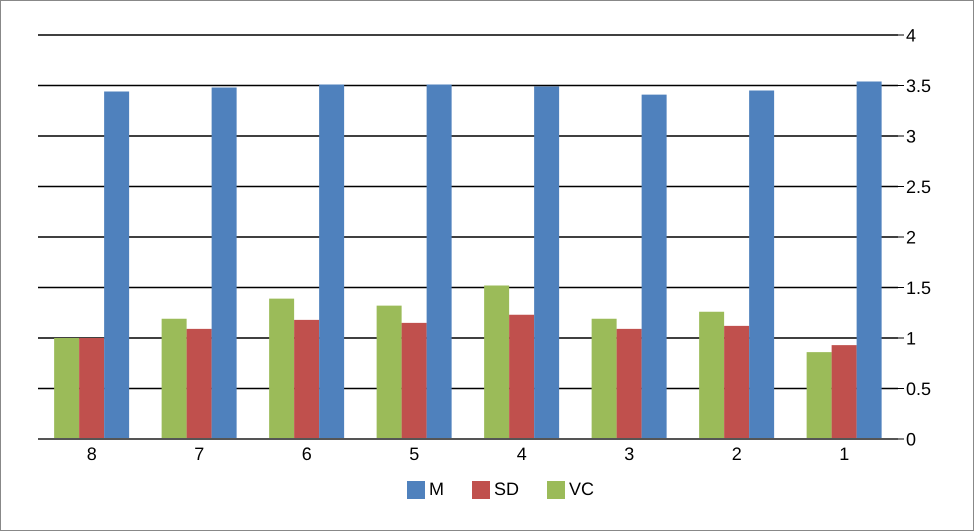  What do you see at coordinates (911, 237) in the screenshot?
I see `y-tick-label: 2` at bounding box center [911, 237].